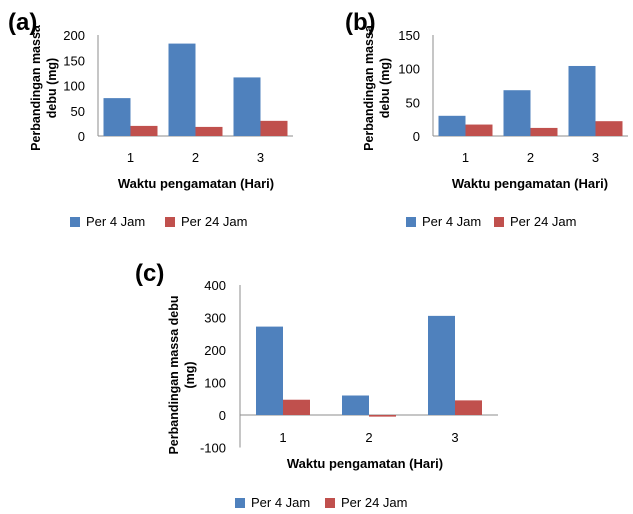 Image resolution: width=633 pixels, height=514 pixels. Describe the element at coordinates (213, 448) in the screenshot. I see `y-tick-label: -100` at that location.